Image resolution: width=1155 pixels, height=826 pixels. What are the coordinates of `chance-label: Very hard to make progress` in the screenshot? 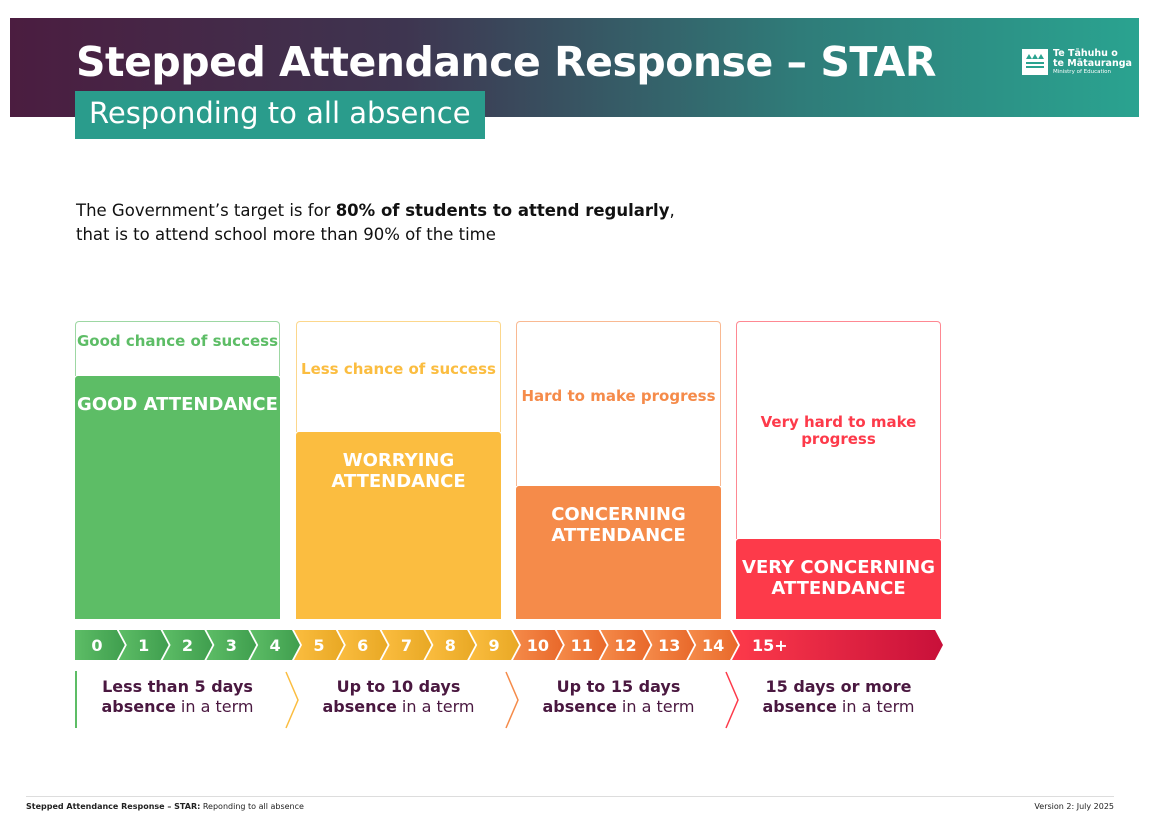 It's located at (838, 430).